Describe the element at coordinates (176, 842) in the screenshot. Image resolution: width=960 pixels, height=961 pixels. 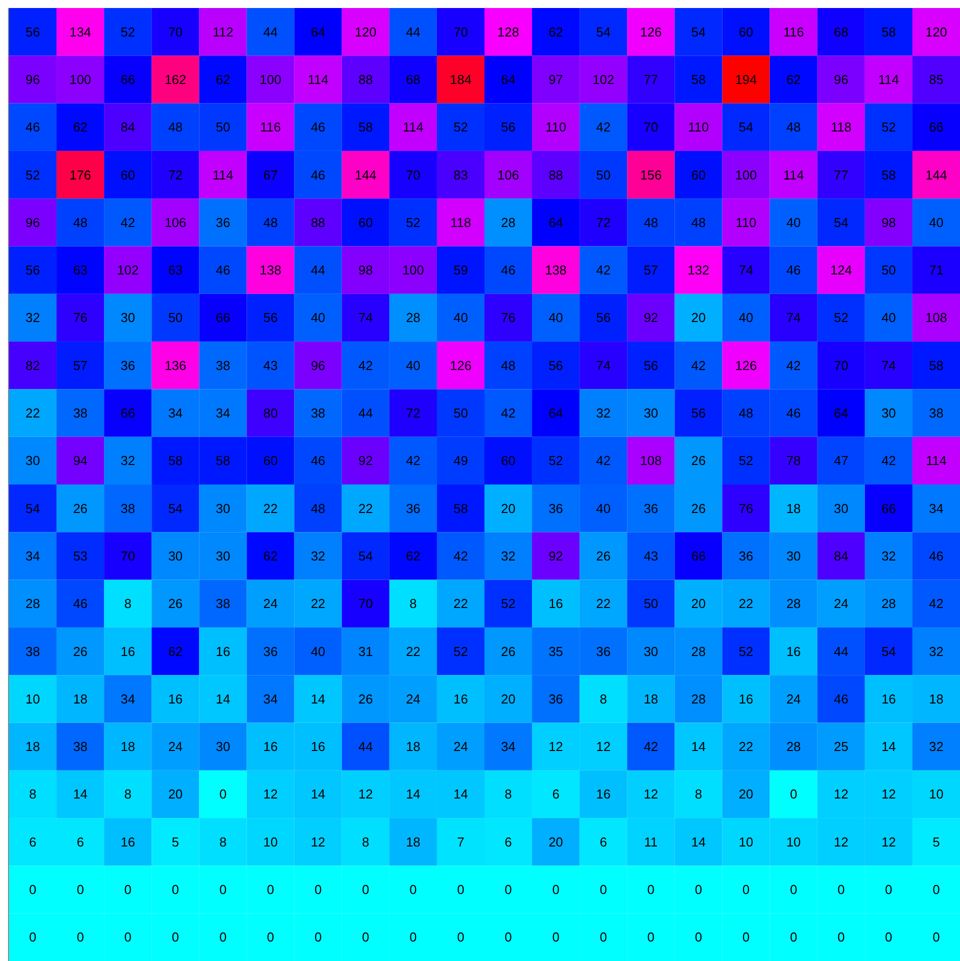
I see `data-label: 5` at that location.